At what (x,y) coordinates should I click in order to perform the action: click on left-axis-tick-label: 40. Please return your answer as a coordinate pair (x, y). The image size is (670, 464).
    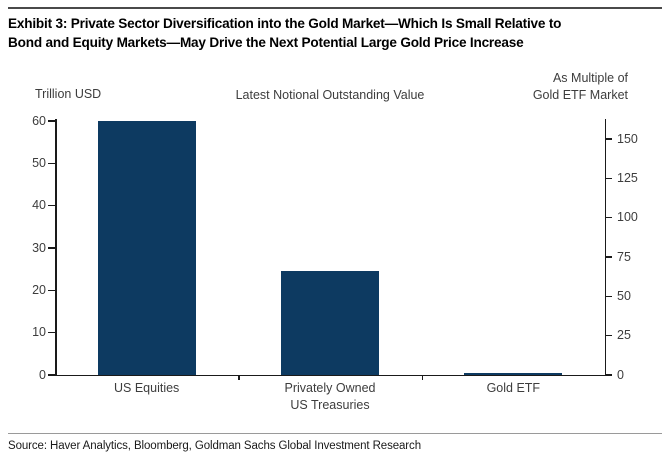
    Looking at the image, I should click on (39, 205).